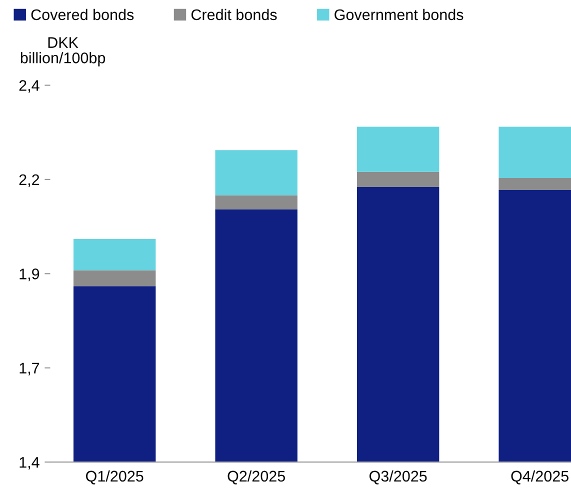  I want to click on y-tick-label: 1,7, so click(30, 369).